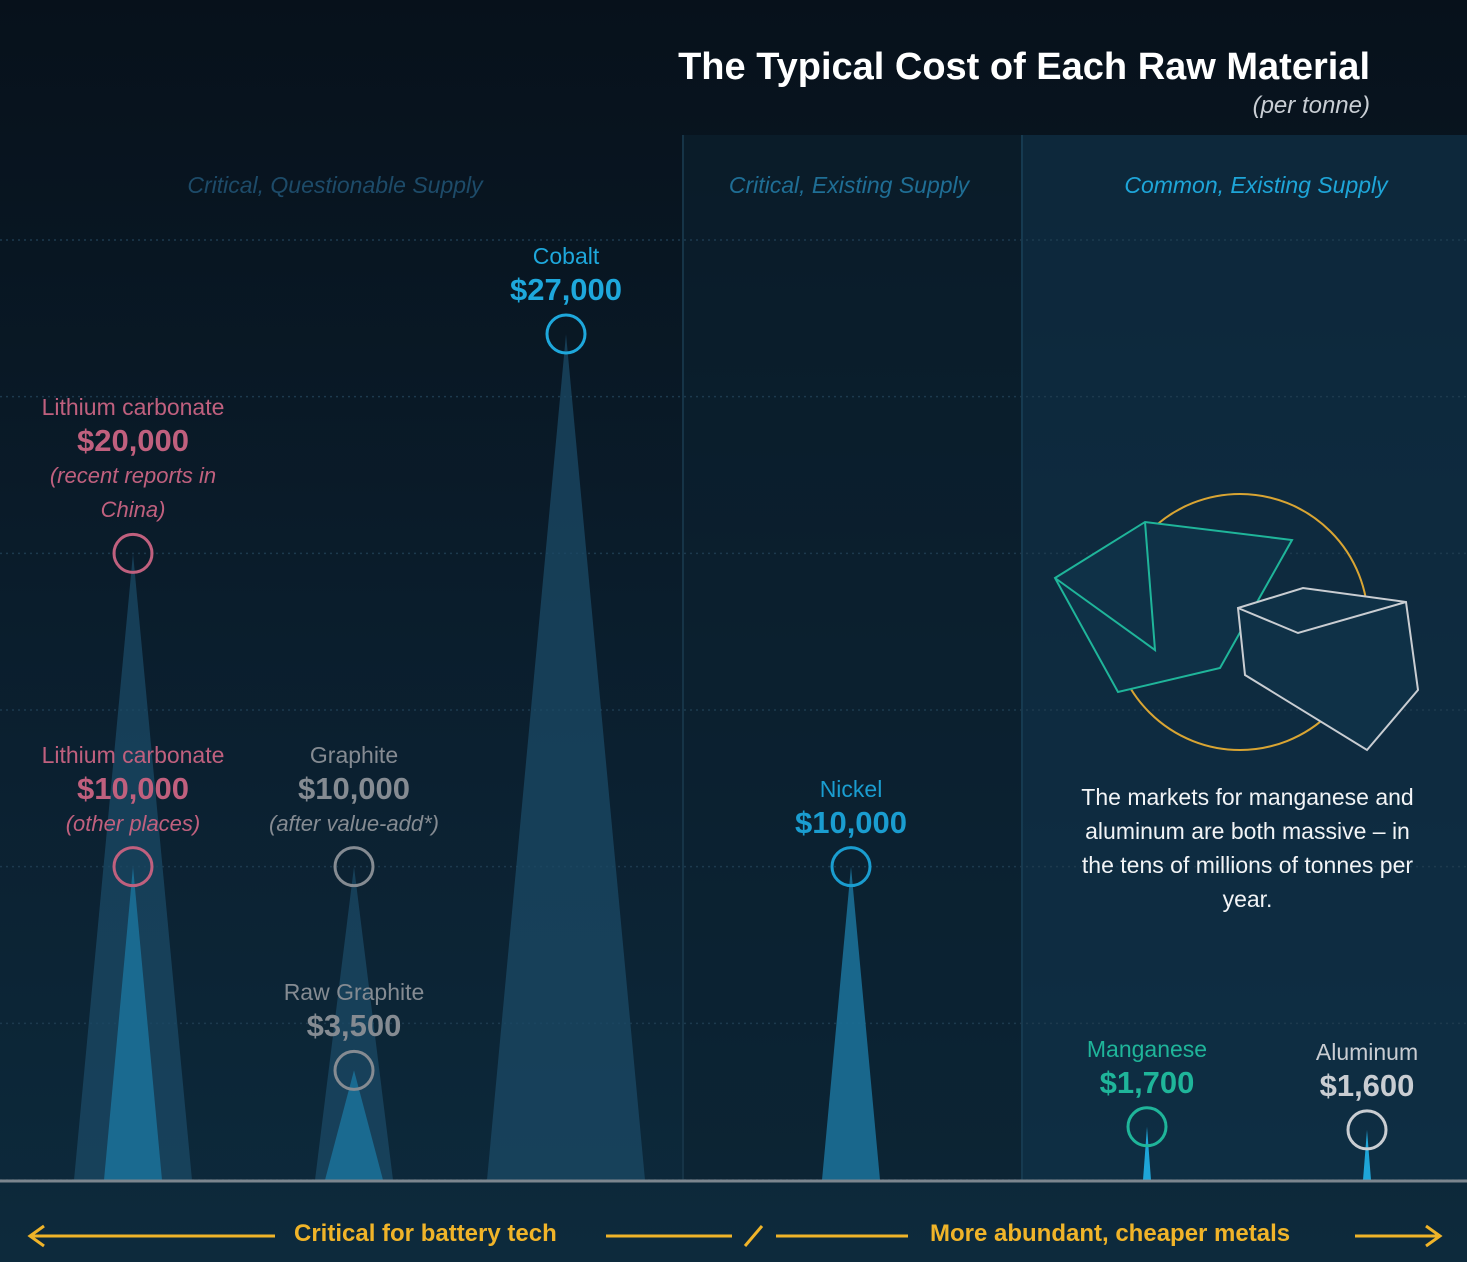 This screenshot has width=1467, height=1262. I want to click on item-name: Manganese, so click(1147, 1048).